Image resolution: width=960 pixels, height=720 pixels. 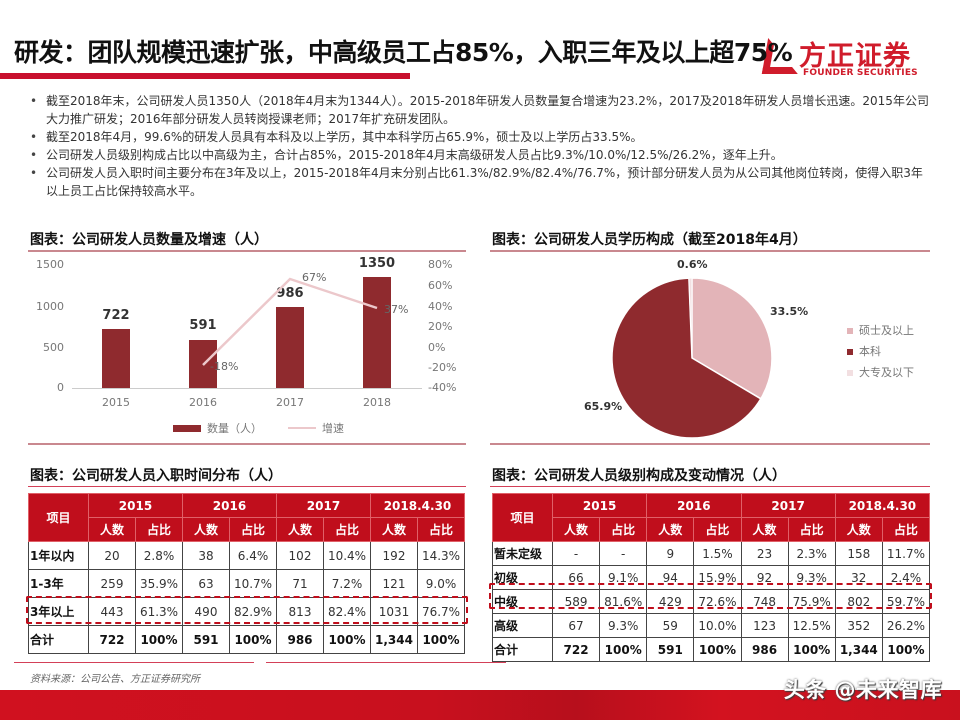 I want to click on legend-label: 大专及以下, so click(x=886, y=372).